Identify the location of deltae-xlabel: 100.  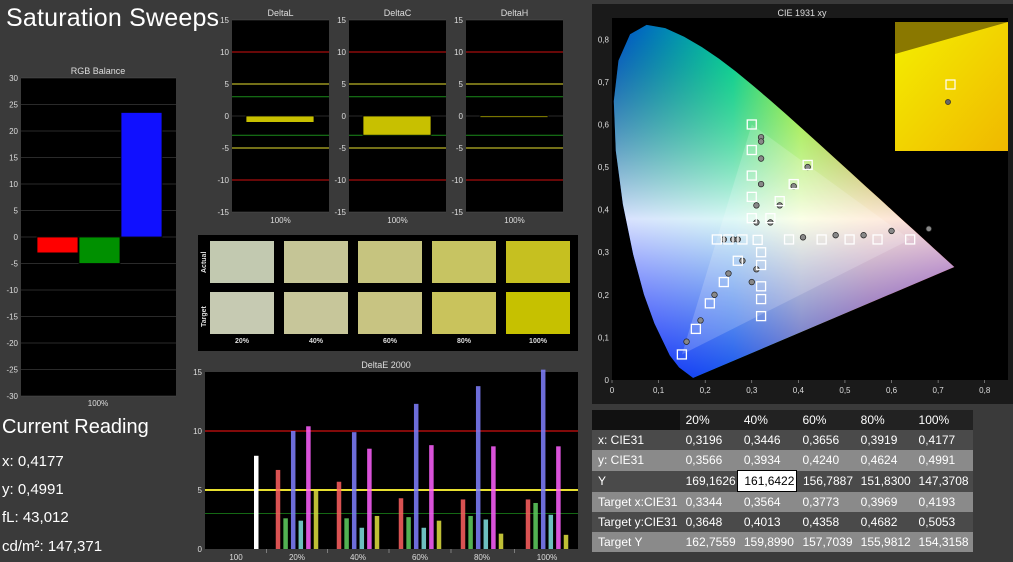
(236, 557).